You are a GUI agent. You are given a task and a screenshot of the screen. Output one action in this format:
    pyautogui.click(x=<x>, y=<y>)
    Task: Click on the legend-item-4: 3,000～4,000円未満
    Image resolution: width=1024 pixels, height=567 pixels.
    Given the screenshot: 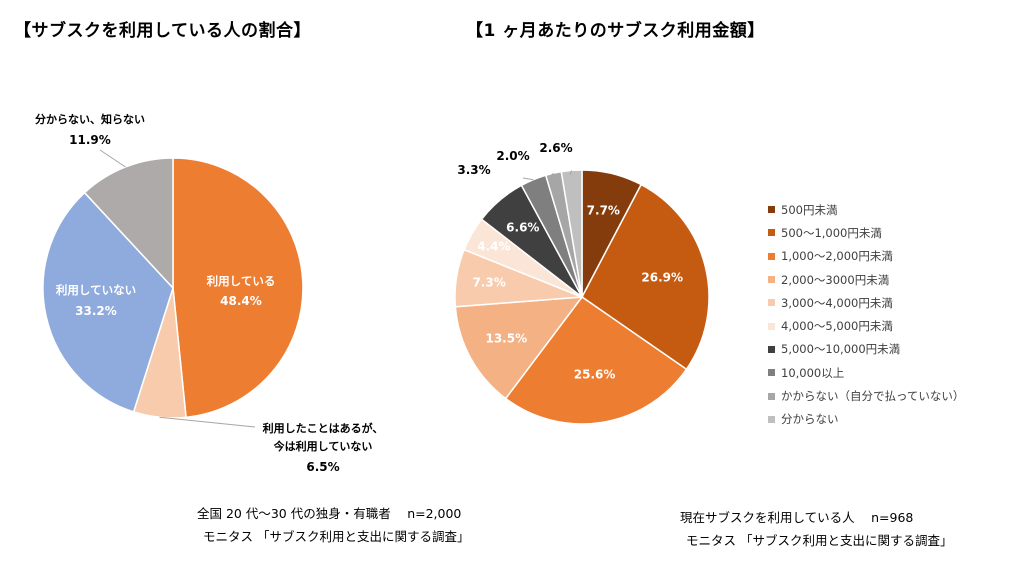 What is the action you would take?
    pyautogui.click(x=866, y=302)
    